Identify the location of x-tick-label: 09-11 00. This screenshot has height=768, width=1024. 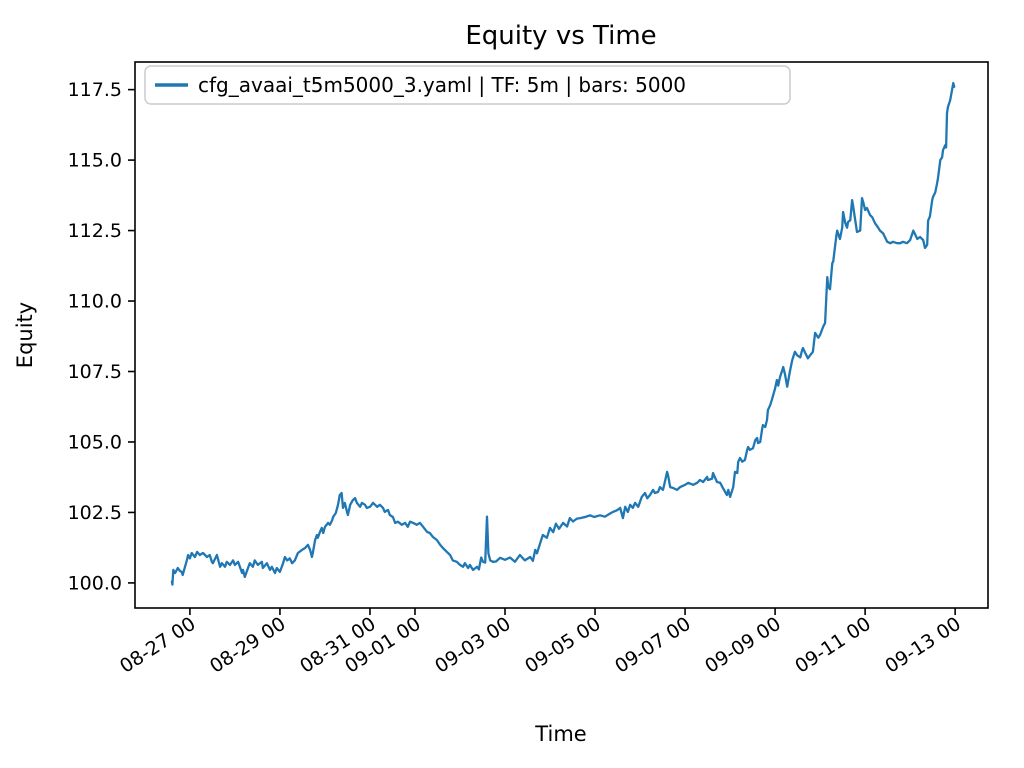
(833, 645).